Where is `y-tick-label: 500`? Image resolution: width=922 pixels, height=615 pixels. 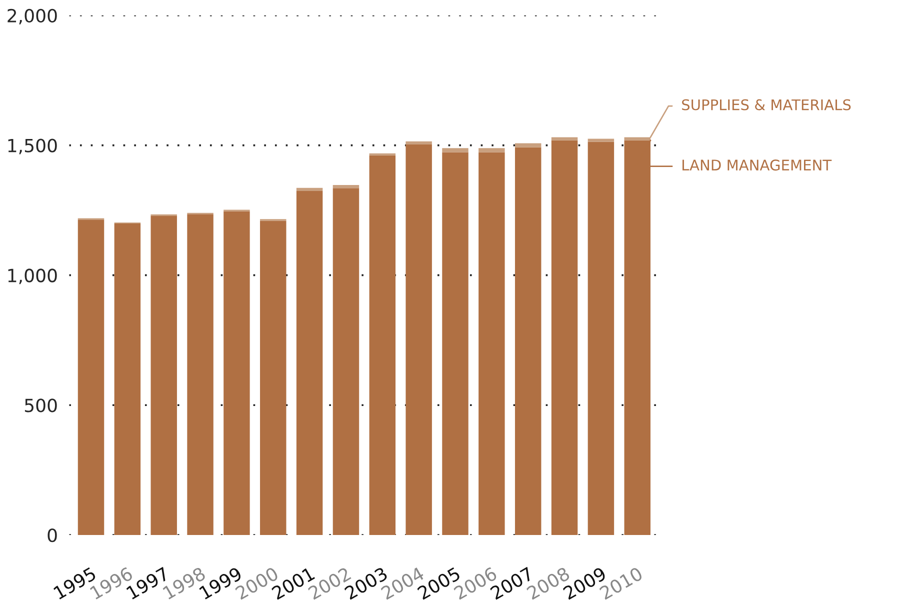 y-tick-label: 500 is located at coordinates (40, 405).